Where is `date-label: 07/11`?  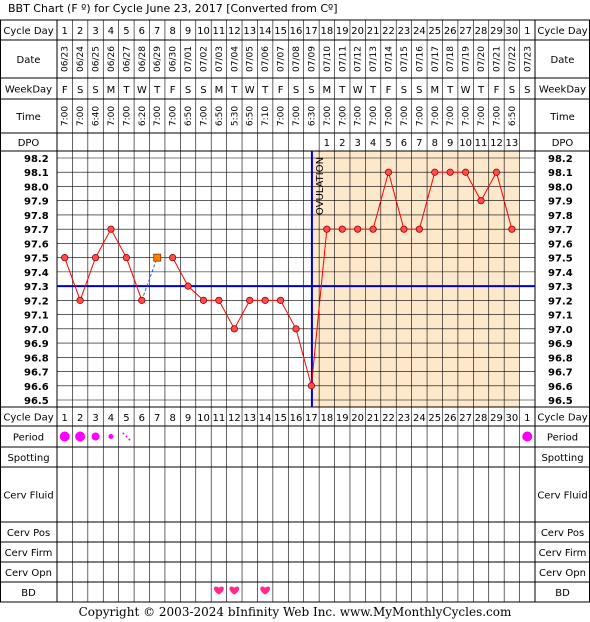 date-label: 07/11 is located at coordinates (343, 59).